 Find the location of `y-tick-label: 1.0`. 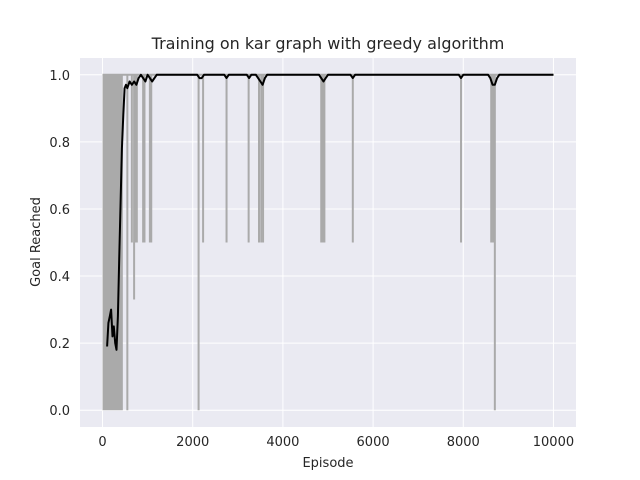

y-tick-label: 1.0 is located at coordinates (59, 76).